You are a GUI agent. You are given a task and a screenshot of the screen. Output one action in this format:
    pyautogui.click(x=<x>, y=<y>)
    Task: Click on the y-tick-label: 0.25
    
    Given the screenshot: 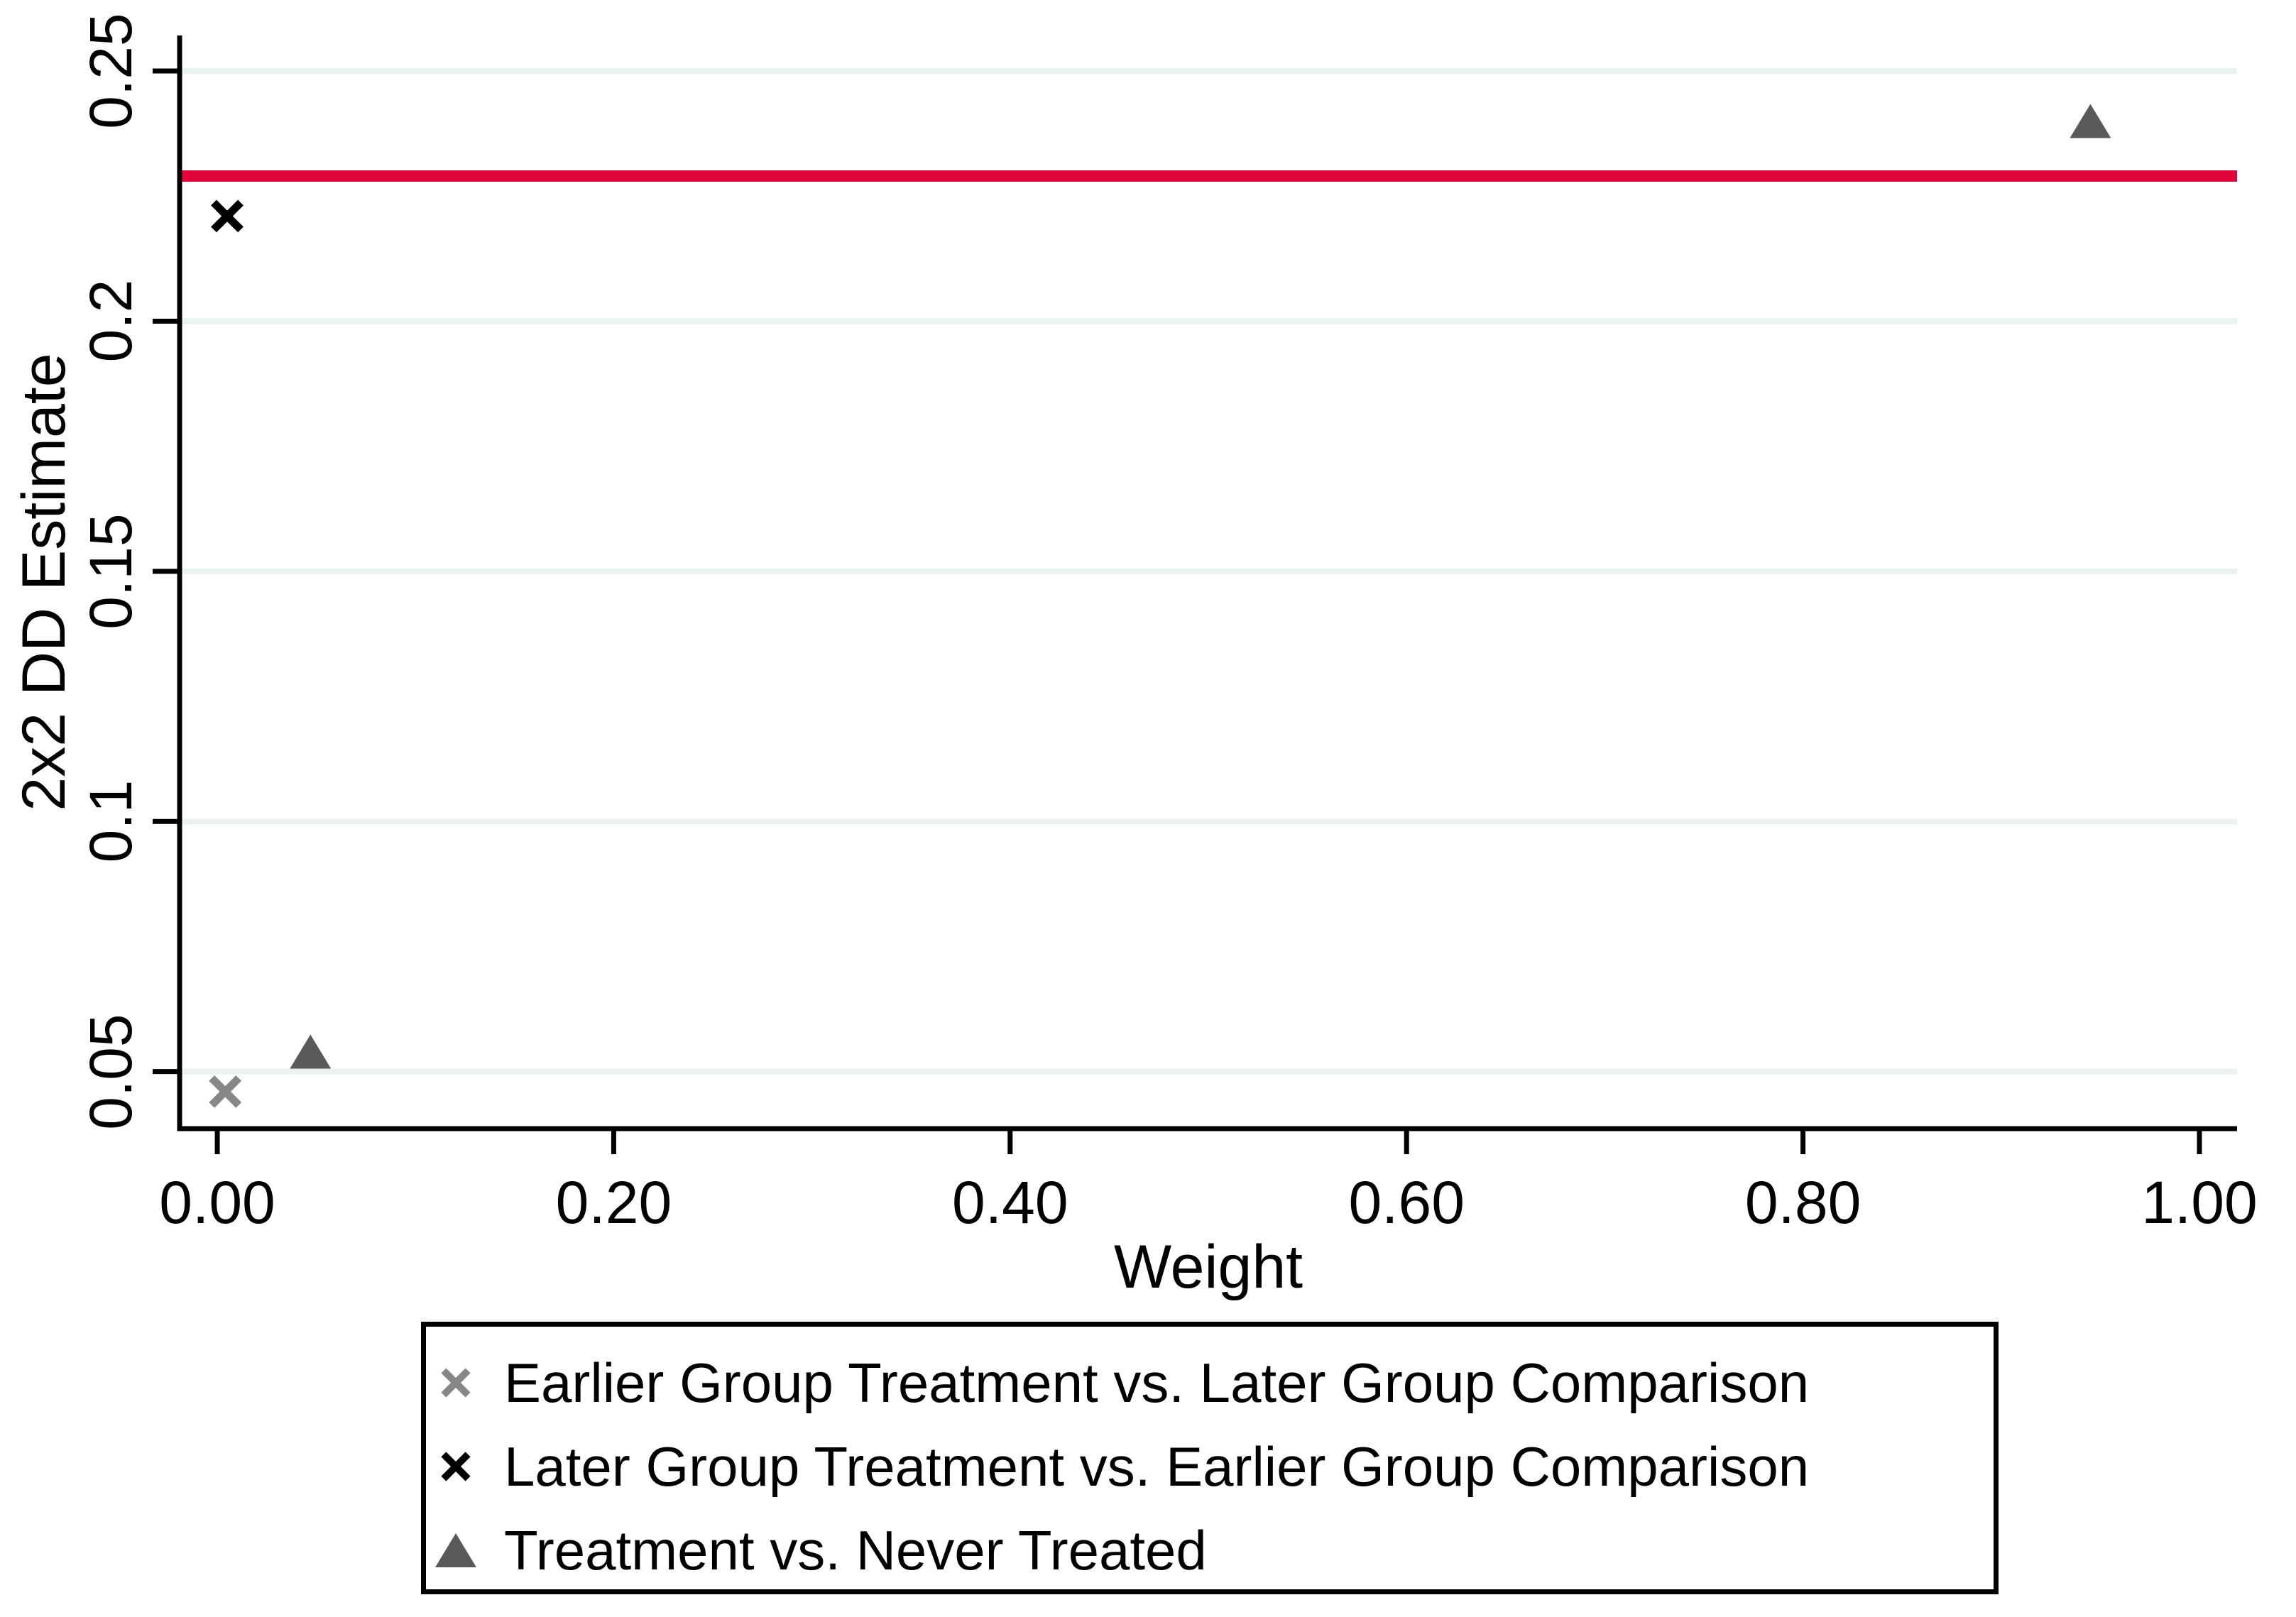 What is the action you would take?
    pyautogui.click(x=110, y=71)
    